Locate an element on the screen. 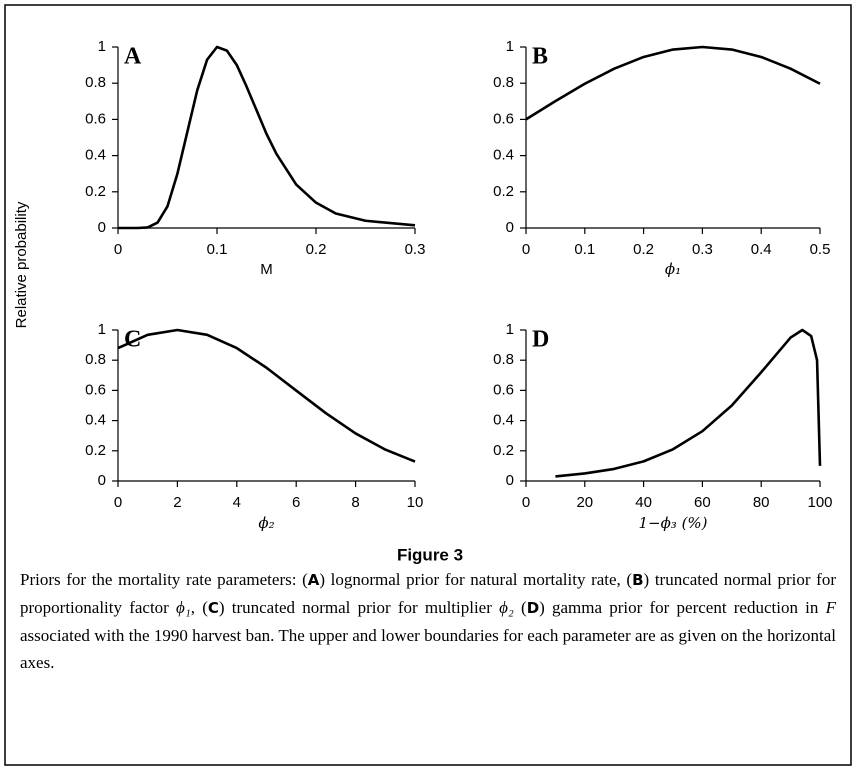 This screenshot has width=857, height=771. panel-label: A is located at coordinates (133, 57).